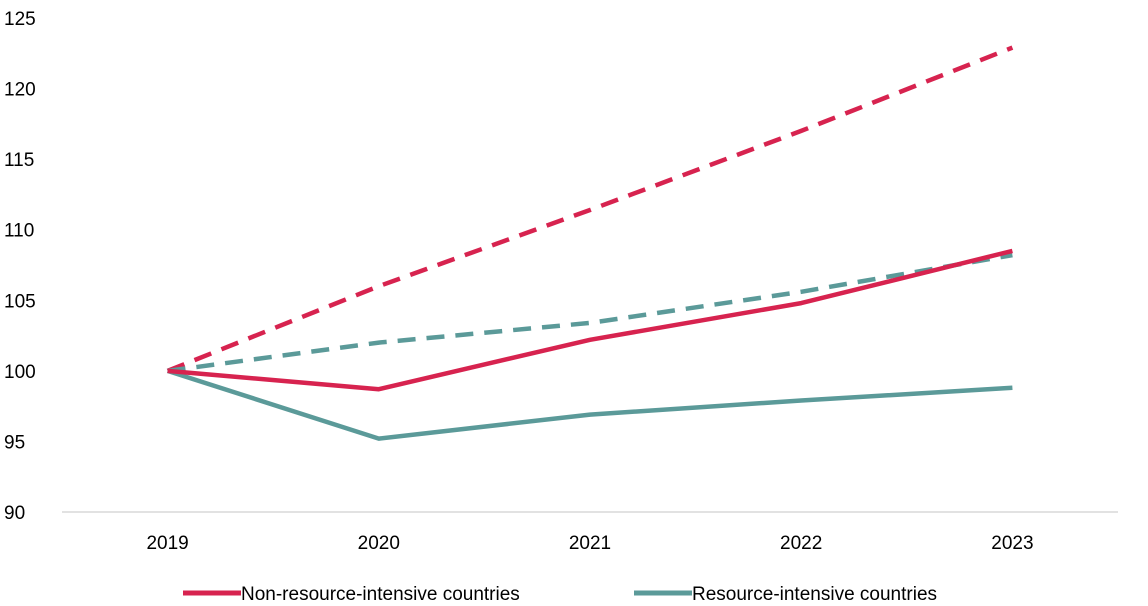 Image resolution: width=1148 pixels, height=606 pixels. What do you see at coordinates (590, 532) in the screenshot?
I see `x-axis: 2019 2020 2021 2022 2023` at bounding box center [590, 532].